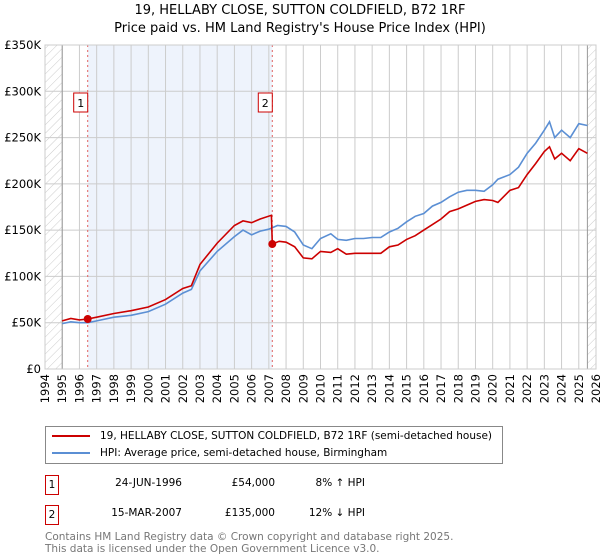 The width and height of the screenshot is (600, 560). What do you see at coordinates (510, 388) in the screenshot?
I see `x-tick-label: 2021` at bounding box center [510, 388].